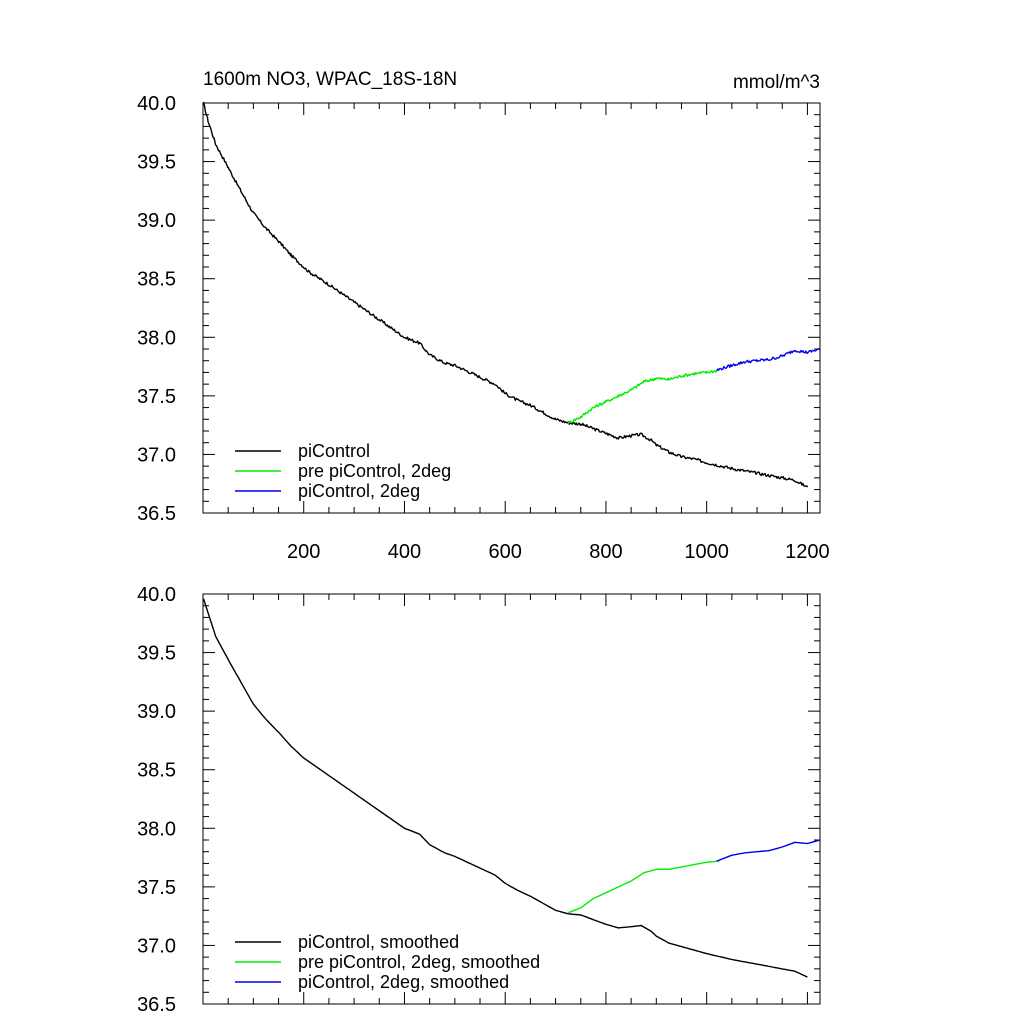 The image size is (1024, 1024). What do you see at coordinates (359, 491) in the screenshot?
I see `legend-label: piControl, 2deg` at bounding box center [359, 491].